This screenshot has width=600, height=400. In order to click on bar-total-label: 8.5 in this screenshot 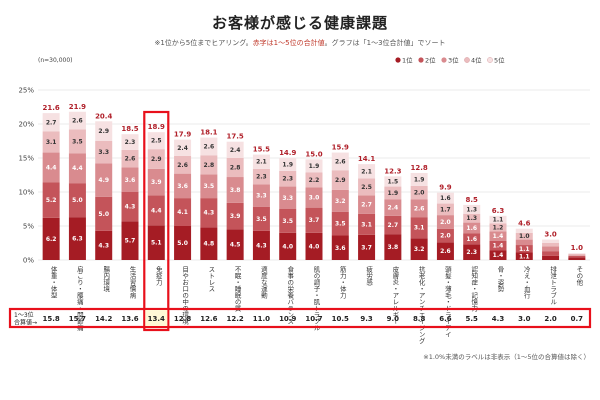, I will do `click(472, 200)`.